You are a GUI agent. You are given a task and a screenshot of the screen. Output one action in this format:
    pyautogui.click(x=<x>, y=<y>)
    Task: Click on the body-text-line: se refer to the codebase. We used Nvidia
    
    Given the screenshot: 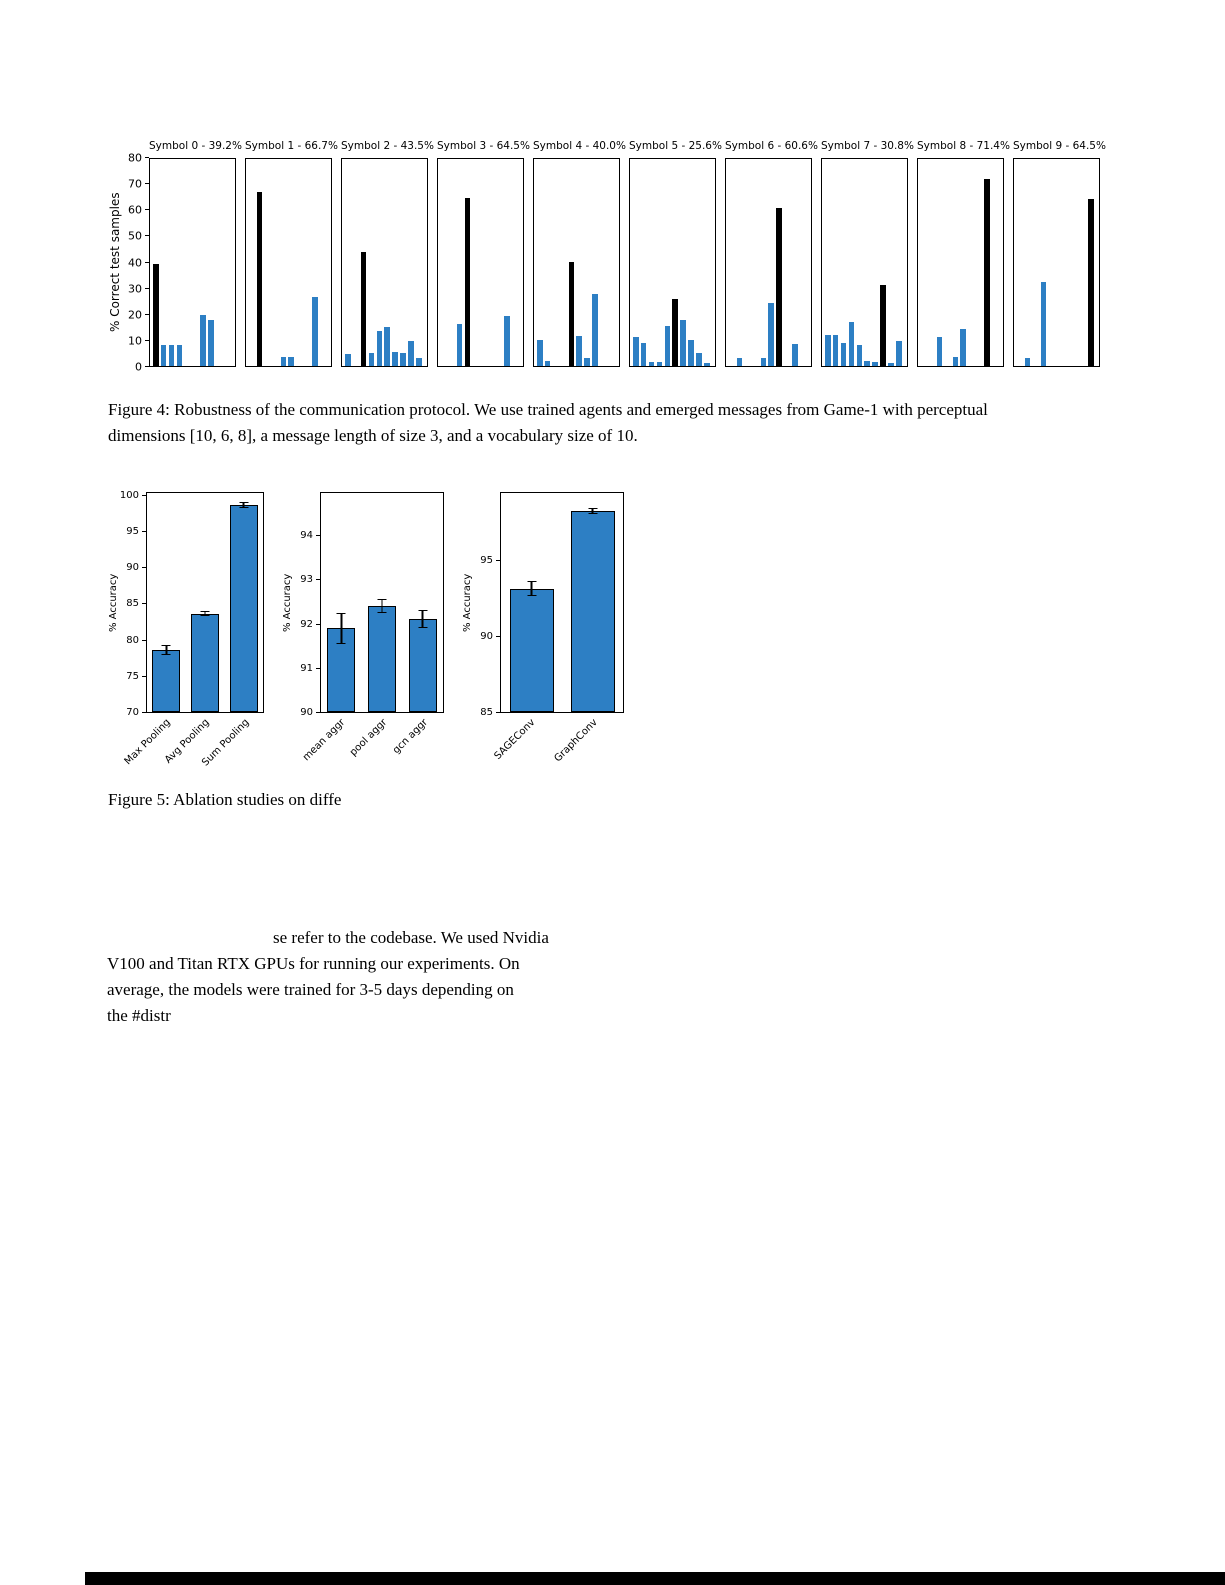 What is the action you would take?
    pyautogui.click(x=411, y=937)
    